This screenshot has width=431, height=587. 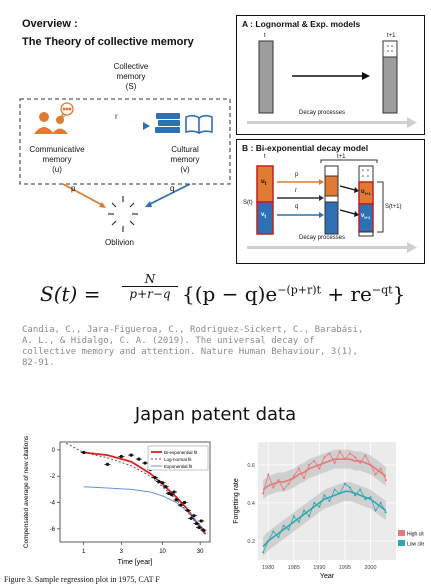 What do you see at coordinates (399, 294) in the screenshot?
I see `formula-end: }` at bounding box center [399, 294].